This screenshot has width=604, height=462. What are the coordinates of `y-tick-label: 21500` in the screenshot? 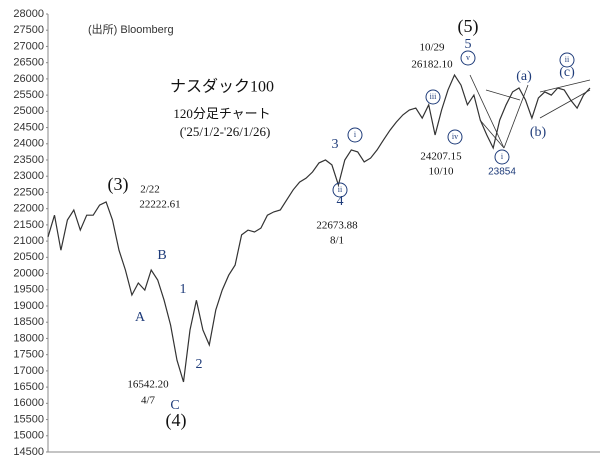 It's located at (28, 225).